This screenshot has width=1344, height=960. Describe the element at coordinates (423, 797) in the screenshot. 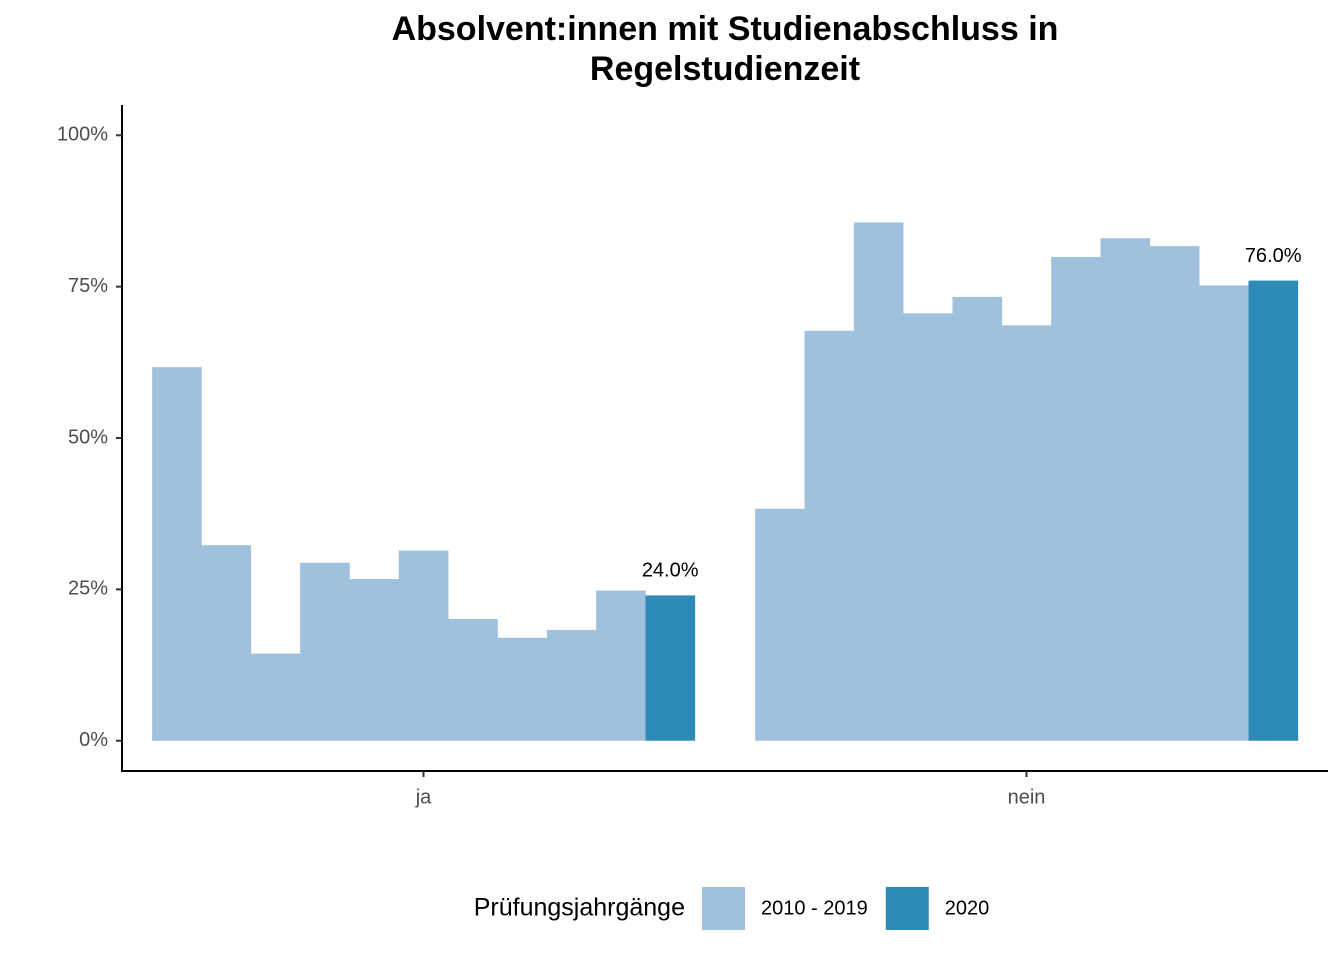

I see `x-tick-label: ja` at that location.